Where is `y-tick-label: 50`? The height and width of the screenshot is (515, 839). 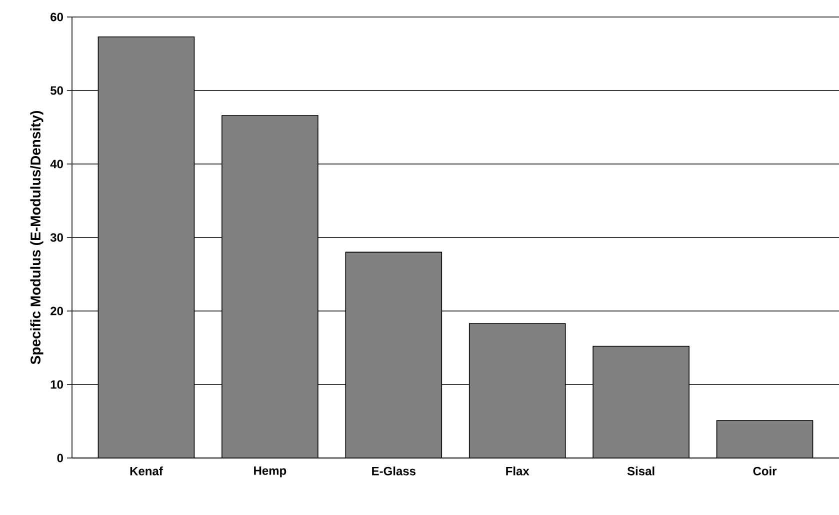
y-tick-label: 50 is located at coordinates (56, 90).